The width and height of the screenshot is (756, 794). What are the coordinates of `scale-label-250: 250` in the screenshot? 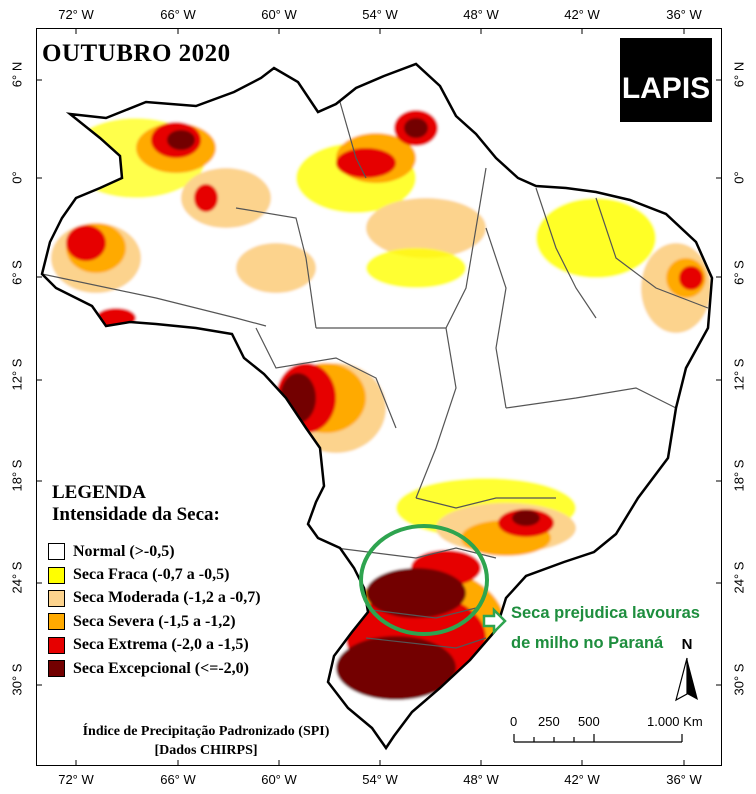 It's located at (549, 721).